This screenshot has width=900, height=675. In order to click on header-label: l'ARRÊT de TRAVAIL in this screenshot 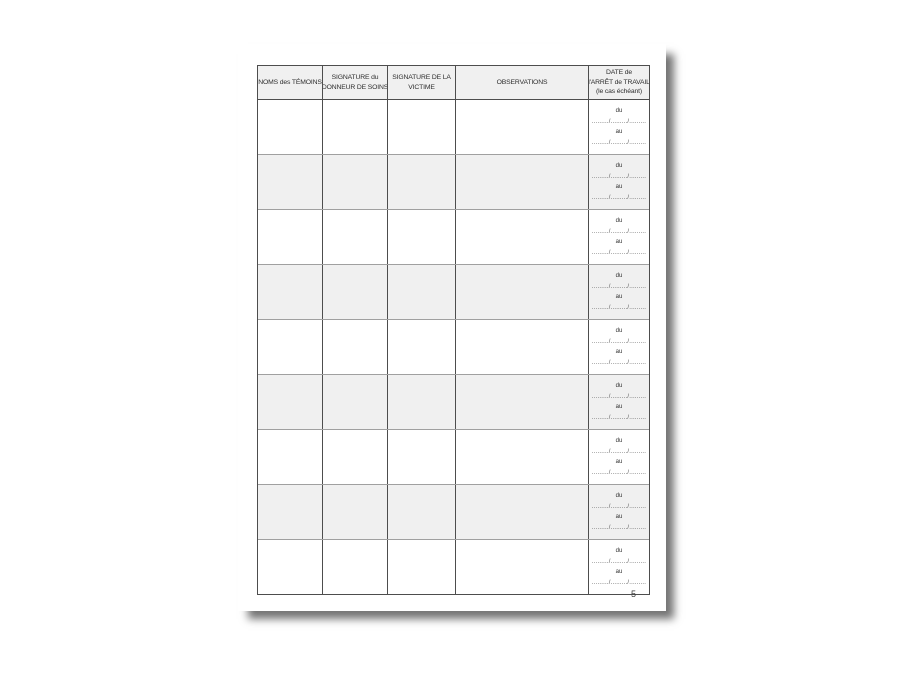, I will do `click(619, 82)`.